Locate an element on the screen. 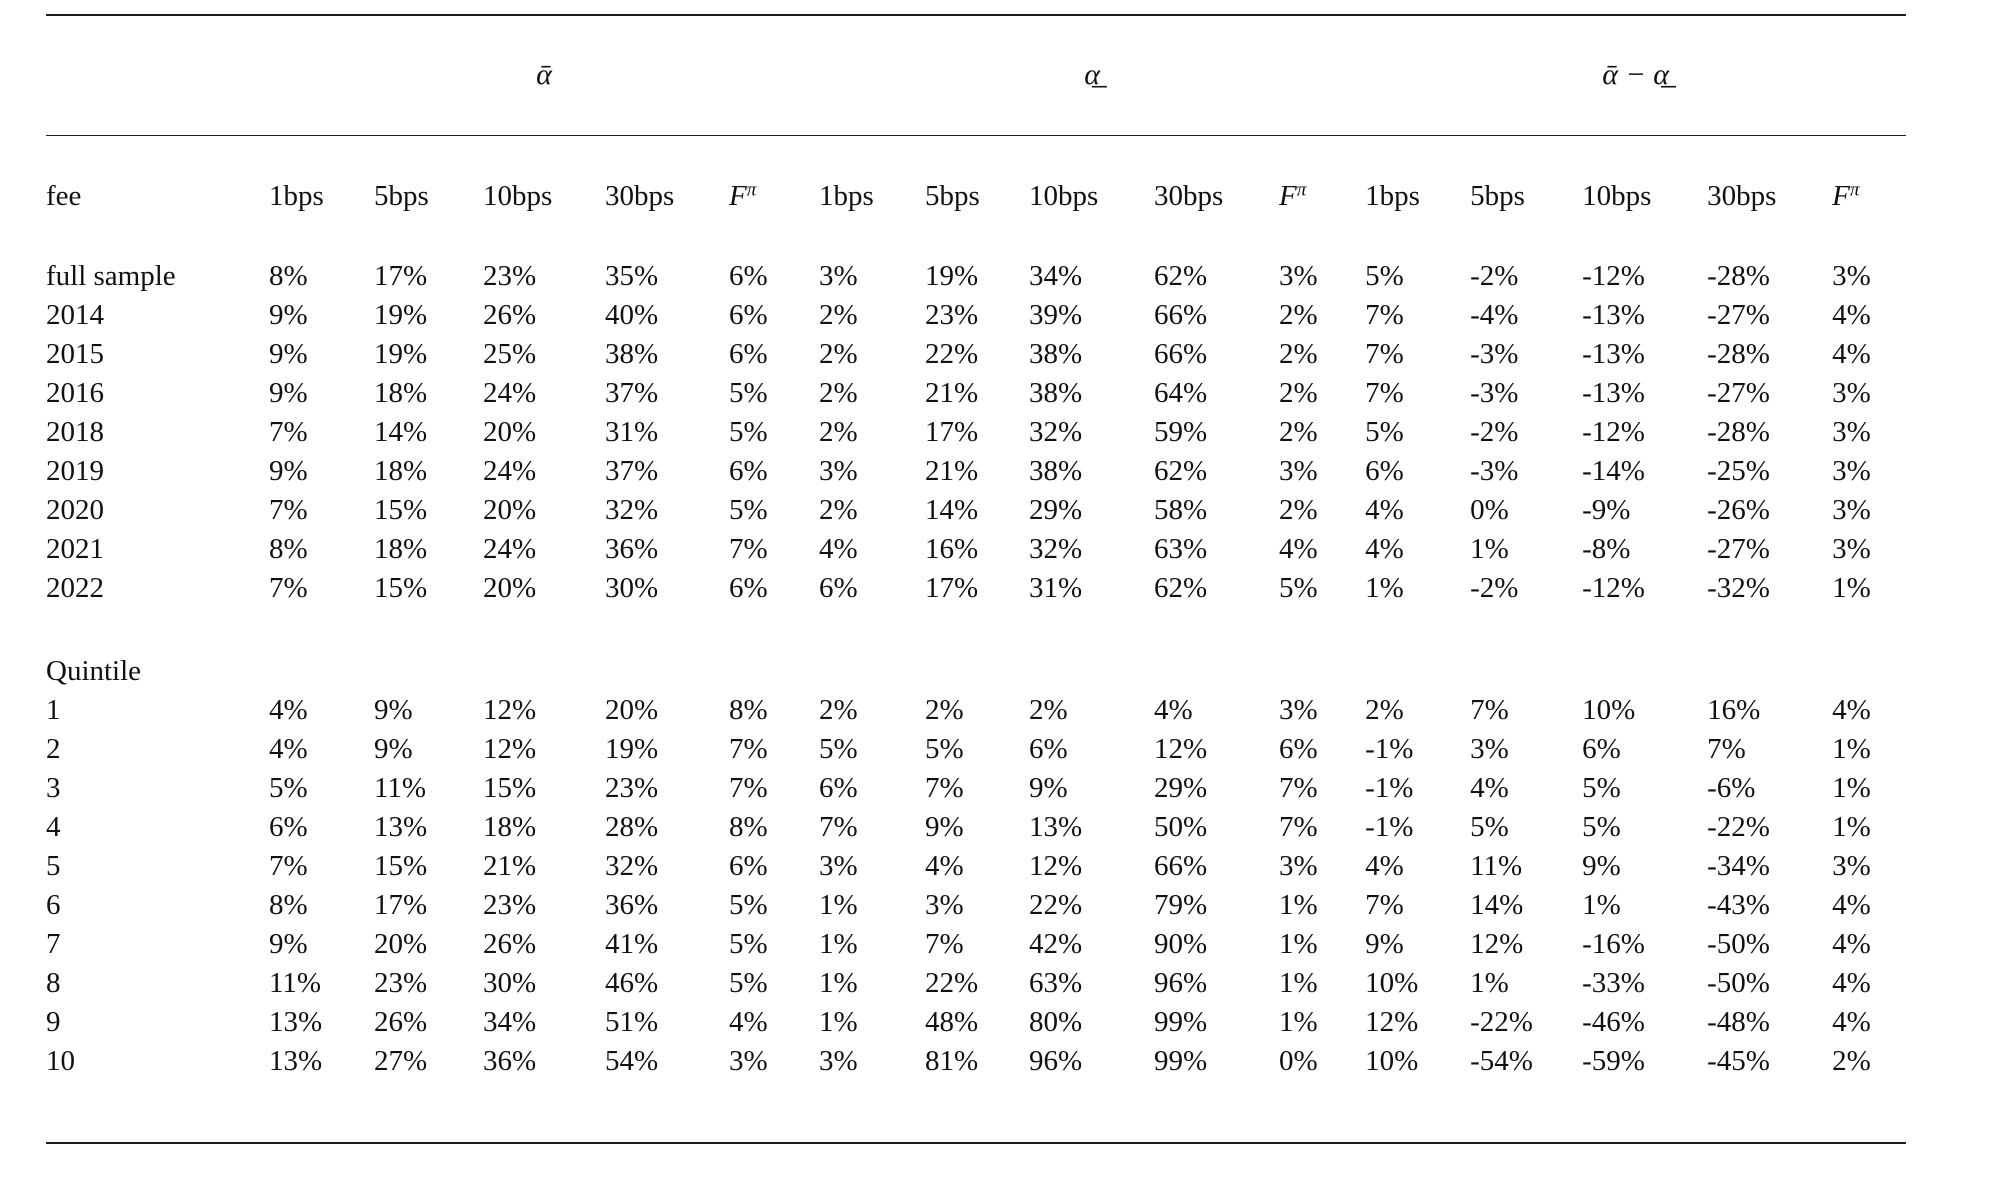  cell: 62% is located at coordinates (1181, 471).